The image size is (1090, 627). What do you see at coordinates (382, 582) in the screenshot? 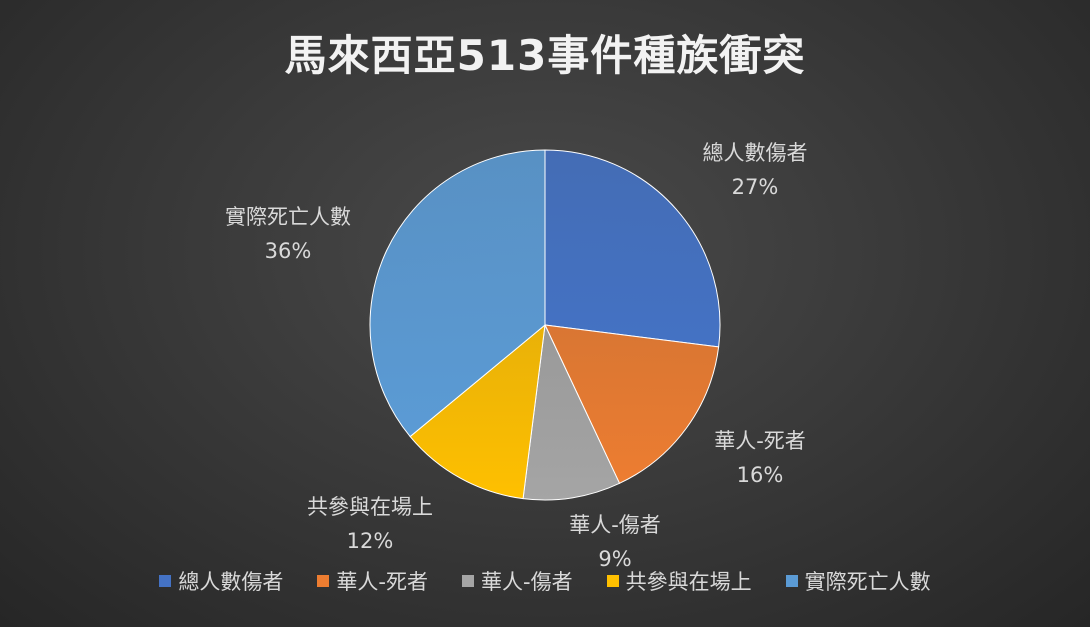
I see `legend-label-1: 華人-死者` at bounding box center [382, 582].